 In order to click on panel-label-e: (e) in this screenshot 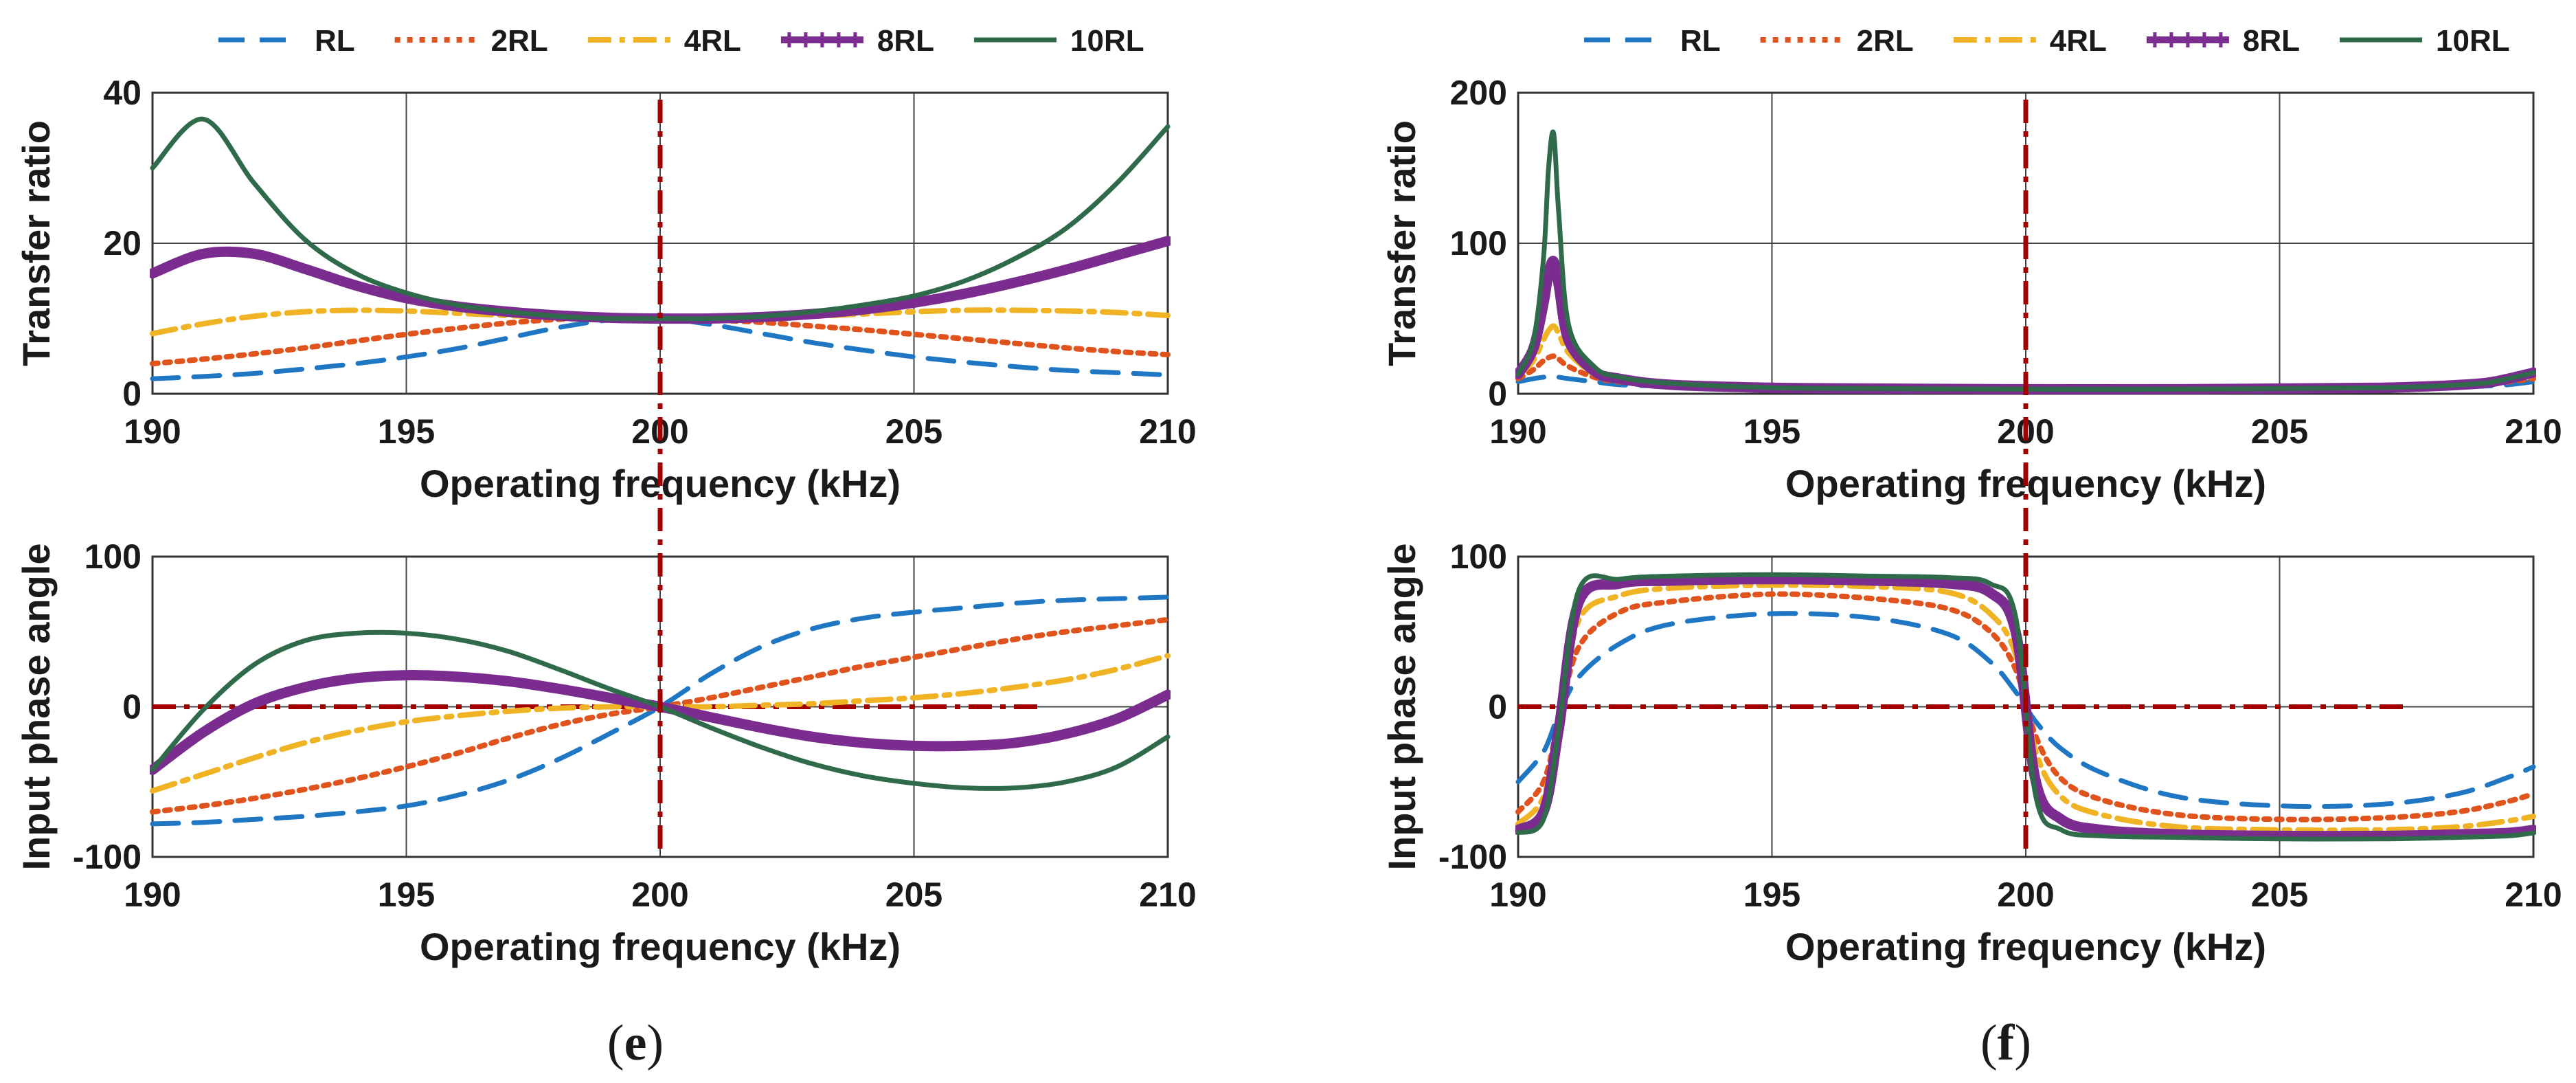, I will do `click(635, 1043)`.